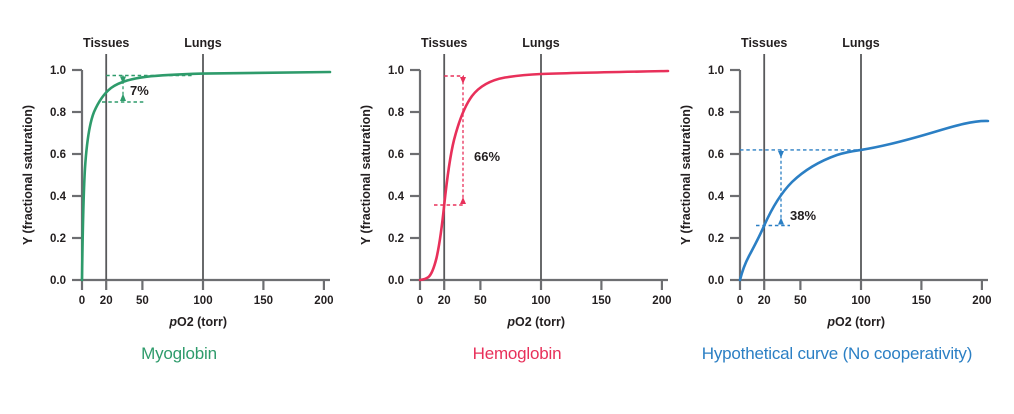 The width and height of the screenshot is (1014, 414). What do you see at coordinates (864, 200) in the screenshot?
I see `hypothetical-curve` at bounding box center [864, 200].